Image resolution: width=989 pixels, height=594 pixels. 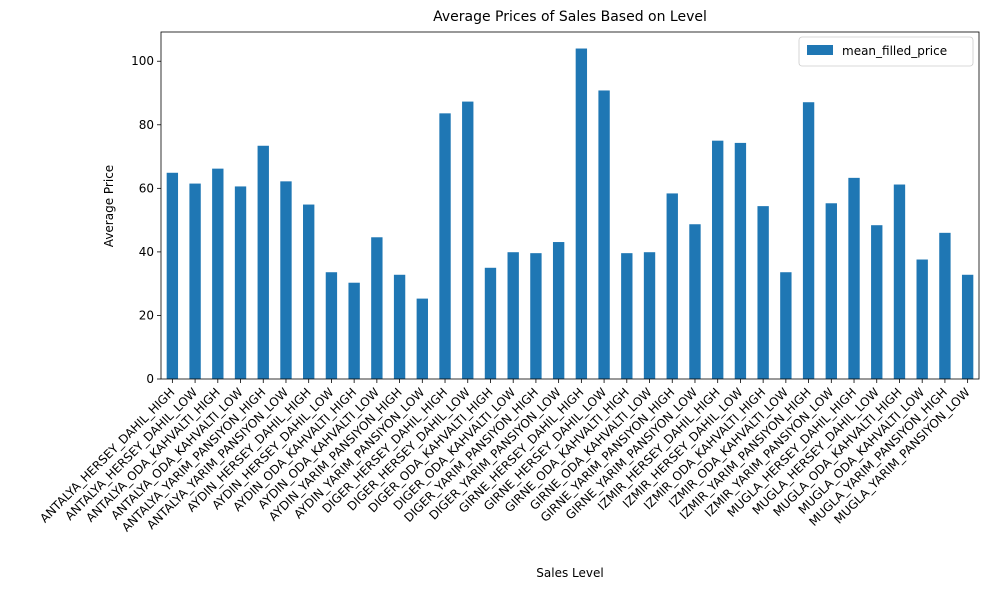 What do you see at coordinates (569, 573) in the screenshot?
I see `x-axis-label: Sales Level` at bounding box center [569, 573].